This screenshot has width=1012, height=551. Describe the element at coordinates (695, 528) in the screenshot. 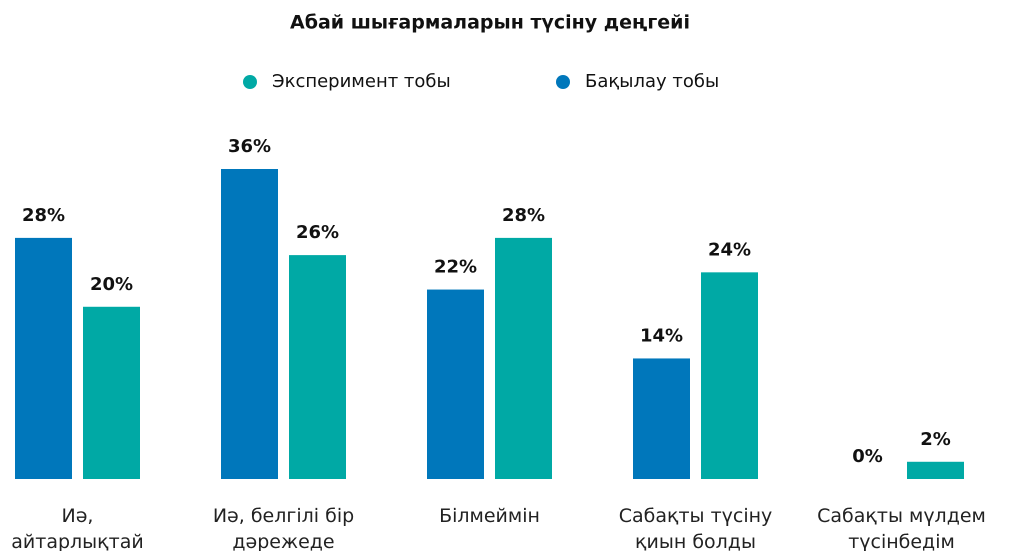

I see `x-tick-label: Сабақты түсіну қиын болды` at that location.